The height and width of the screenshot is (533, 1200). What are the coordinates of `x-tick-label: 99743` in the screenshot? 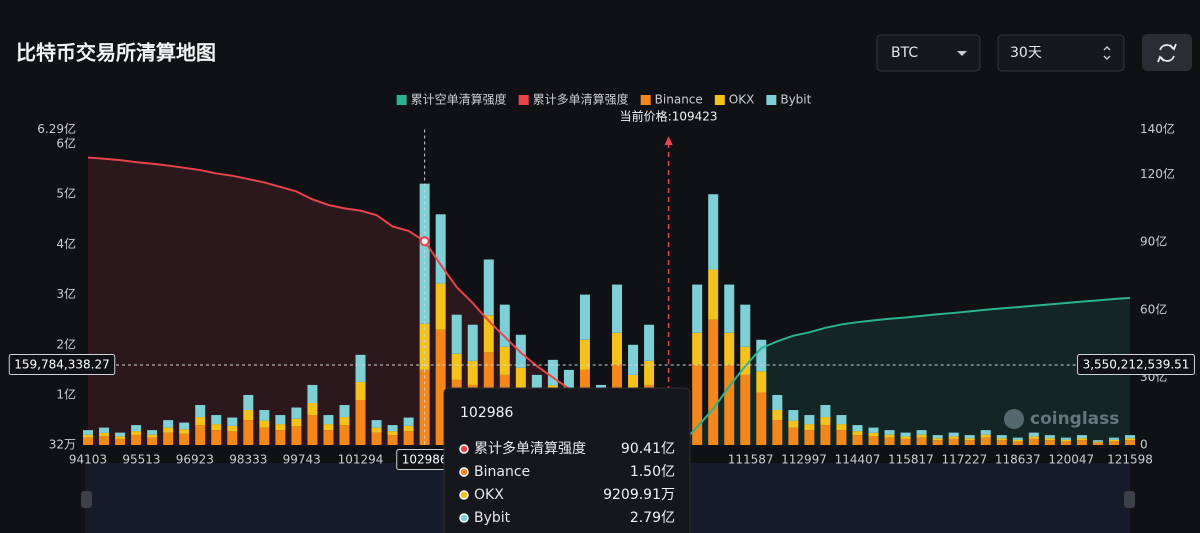 It's located at (302, 460).